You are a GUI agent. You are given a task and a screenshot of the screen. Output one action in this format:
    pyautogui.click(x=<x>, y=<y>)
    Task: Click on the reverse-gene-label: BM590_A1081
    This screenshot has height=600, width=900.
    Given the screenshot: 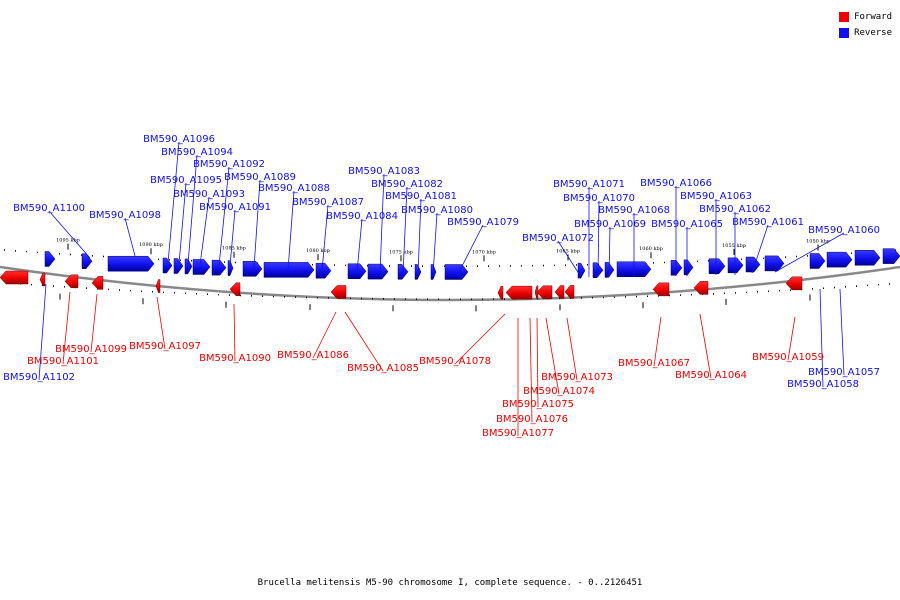 What is the action you would take?
    pyautogui.click(x=421, y=196)
    